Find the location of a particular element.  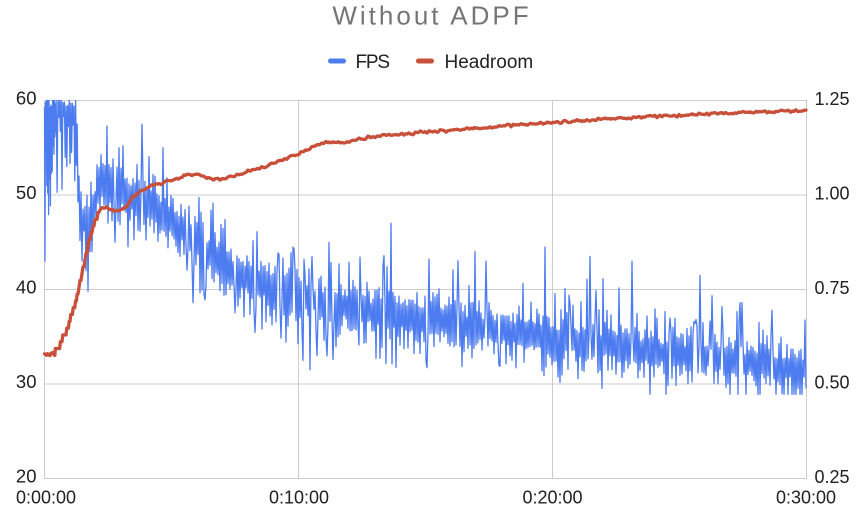

svg-text: 0:00:00 is located at coordinates (46, 498).